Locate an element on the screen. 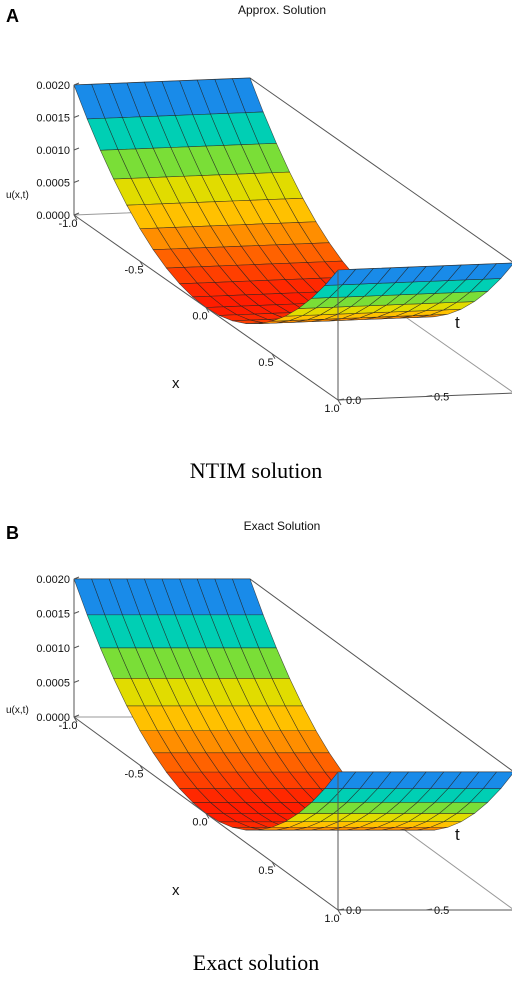 Image resolution: width=512 pixels, height=990 pixels. t-axis-line is located at coordinates (424, 396).